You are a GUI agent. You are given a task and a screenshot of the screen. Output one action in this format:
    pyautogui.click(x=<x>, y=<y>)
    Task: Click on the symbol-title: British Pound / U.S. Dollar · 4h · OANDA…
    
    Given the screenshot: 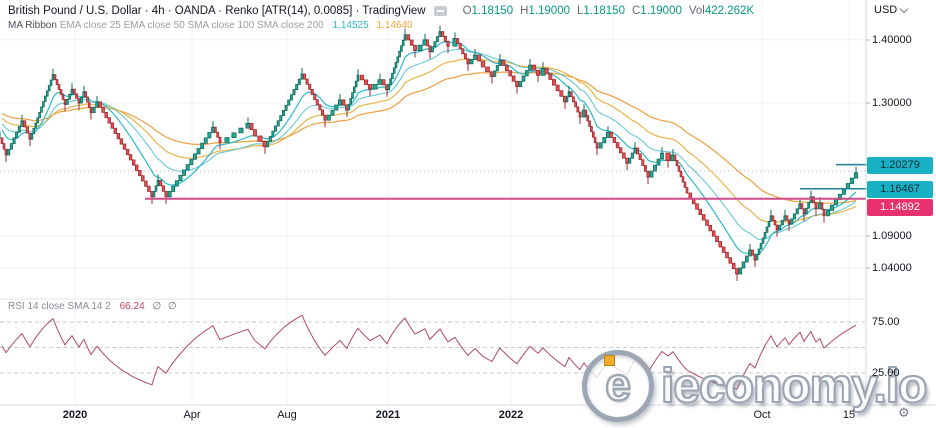 What is the action you would take?
    pyautogui.click(x=217, y=11)
    